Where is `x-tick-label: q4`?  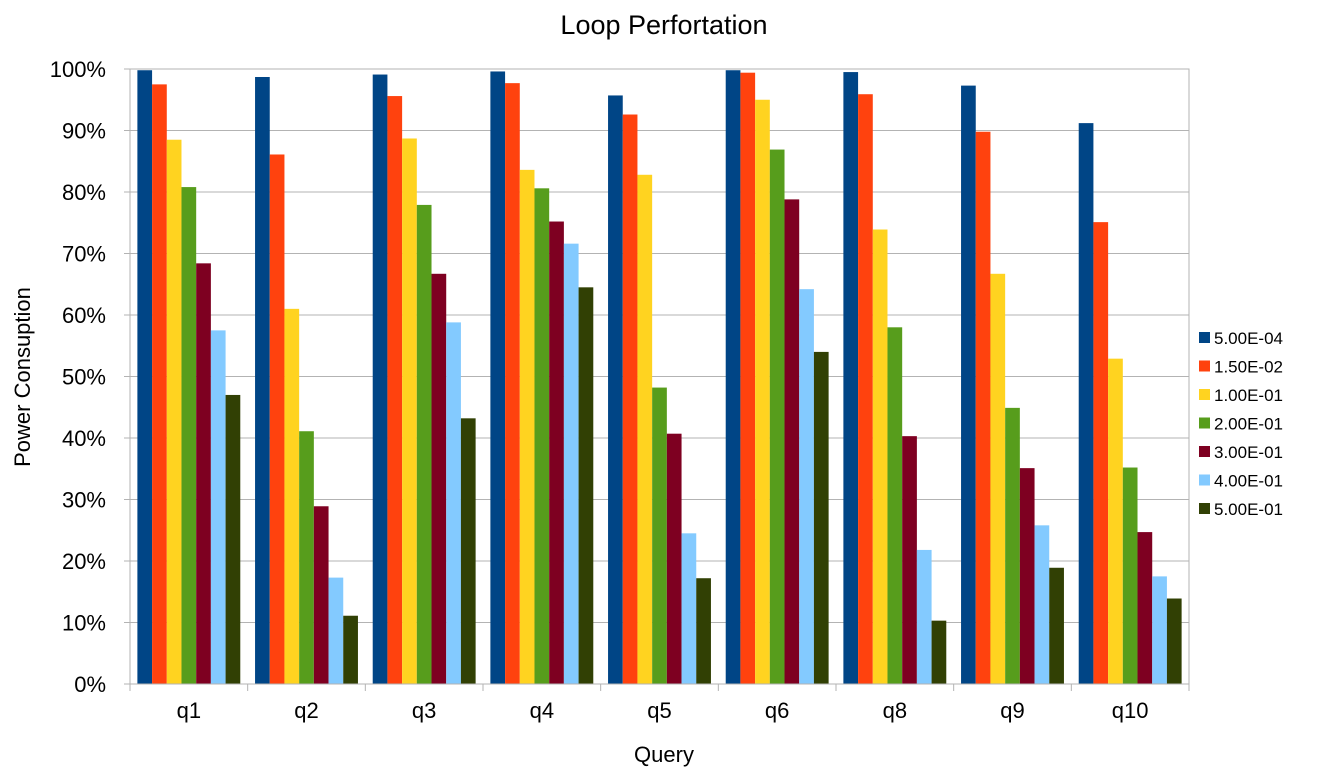 x-tick-label: q4 is located at coordinates (542, 710).